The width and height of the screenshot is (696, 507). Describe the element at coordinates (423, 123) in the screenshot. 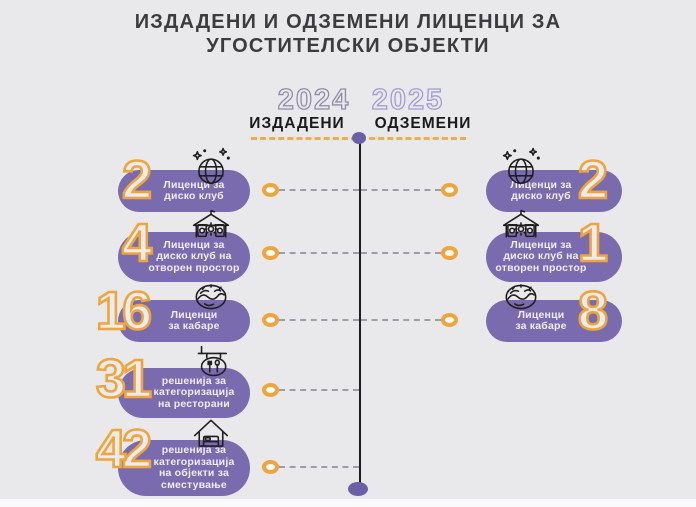

I see `column-header-revoked: ОДЗЕМЕНИ` at that location.